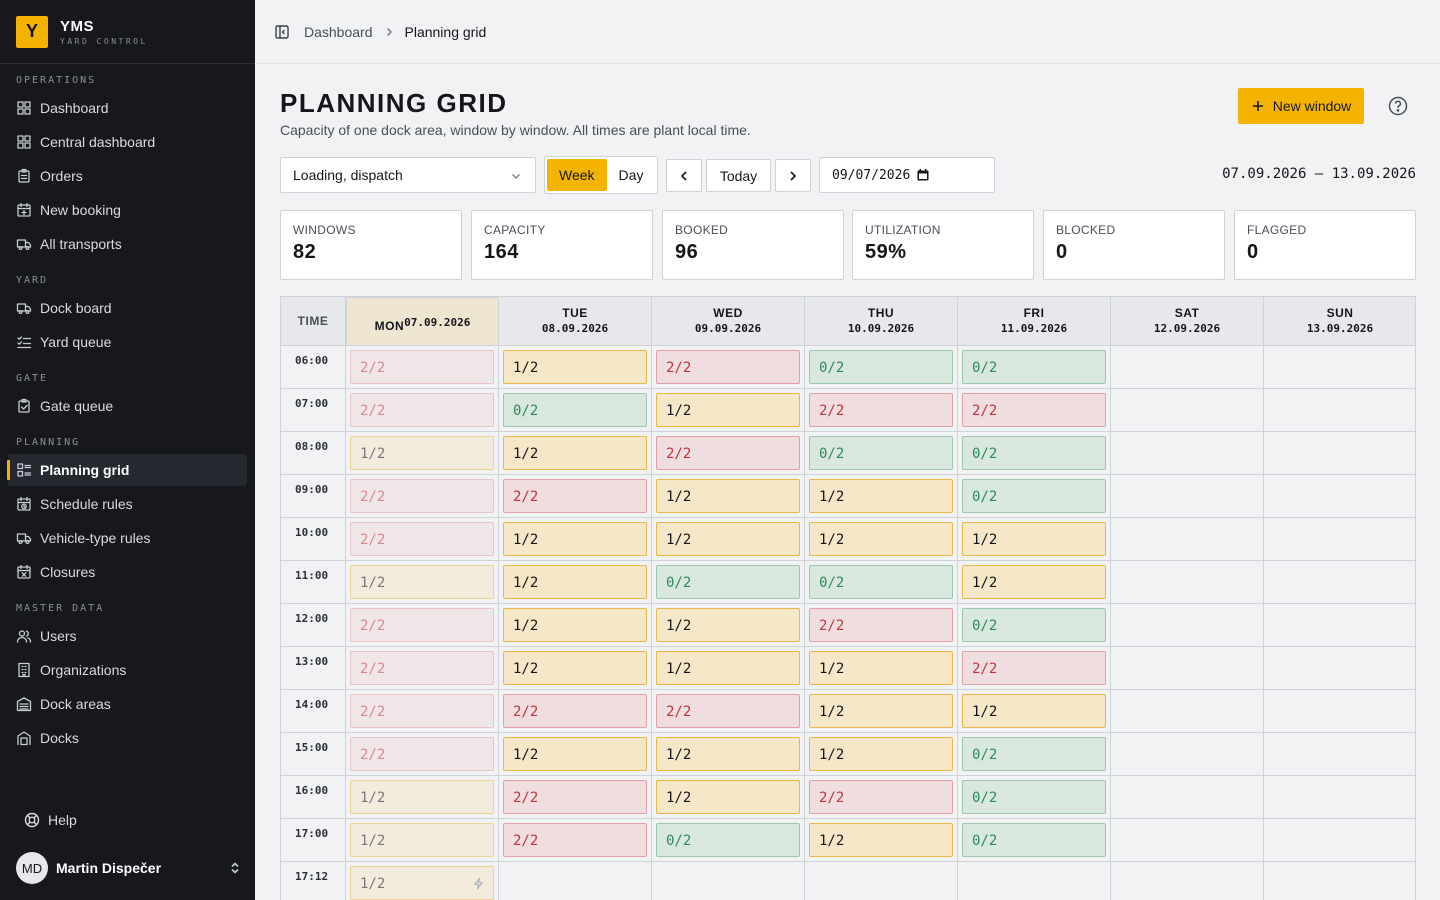 This screenshot has width=1440, height=900. I want to click on sidebar-item-users: Users, so click(127, 636).